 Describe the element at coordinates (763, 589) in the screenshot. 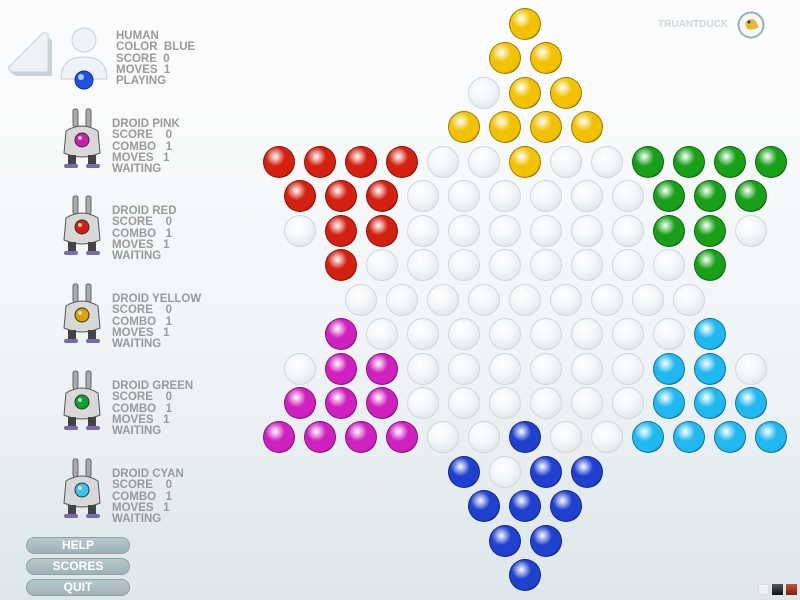

I see `theme-swatch-light` at that location.